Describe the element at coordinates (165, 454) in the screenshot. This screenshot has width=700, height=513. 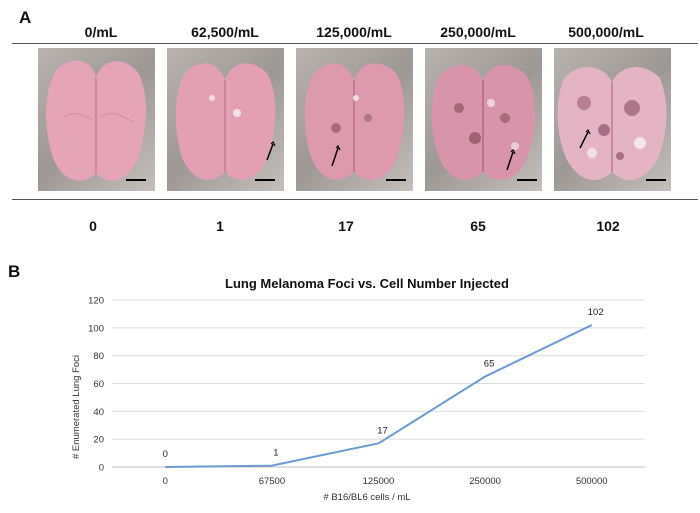
I see `data-label: 0` at that location.